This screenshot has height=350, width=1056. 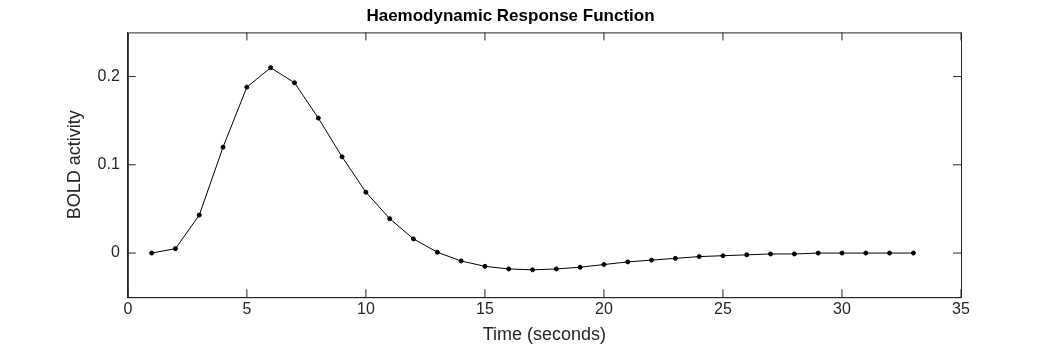 What do you see at coordinates (247, 309) in the screenshot?
I see `x-tick-label: 5` at bounding box center [247, 309].